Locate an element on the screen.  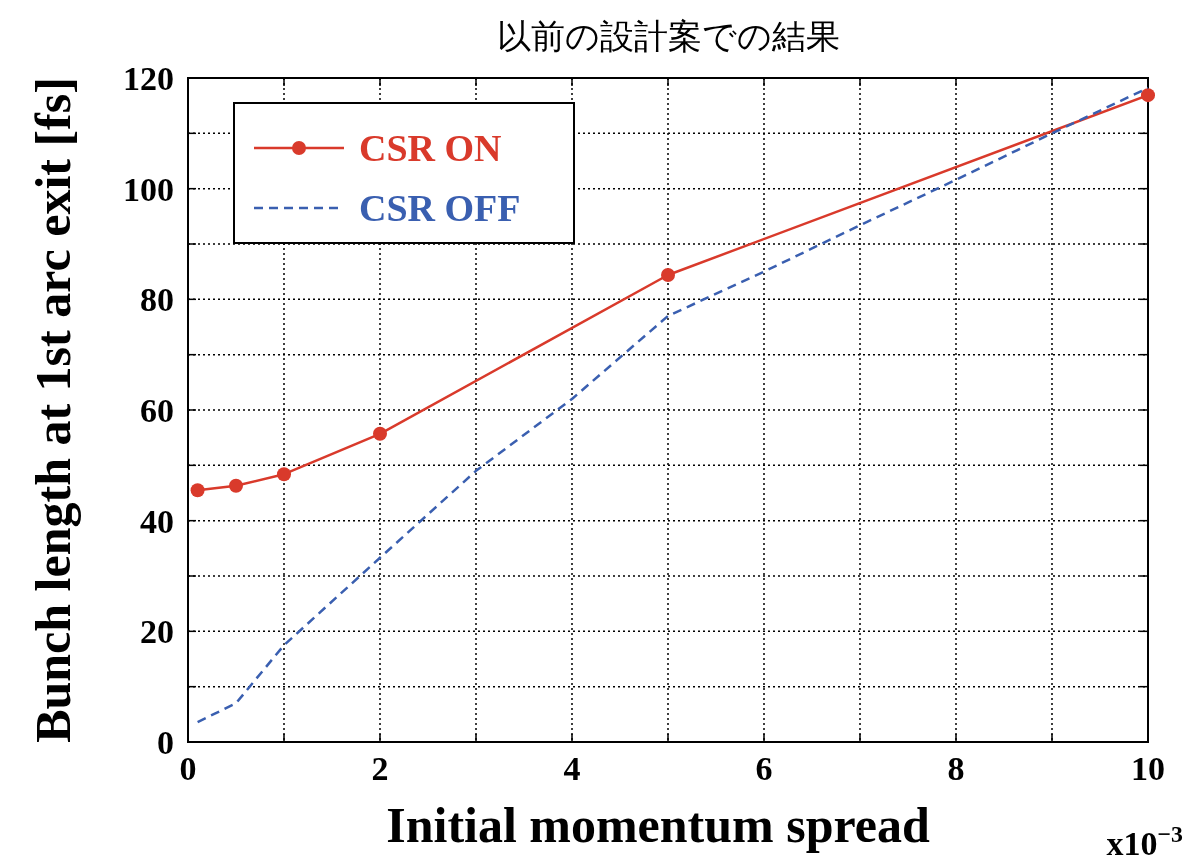
y-tick-label: 20 is located at coordinates (157, 632).